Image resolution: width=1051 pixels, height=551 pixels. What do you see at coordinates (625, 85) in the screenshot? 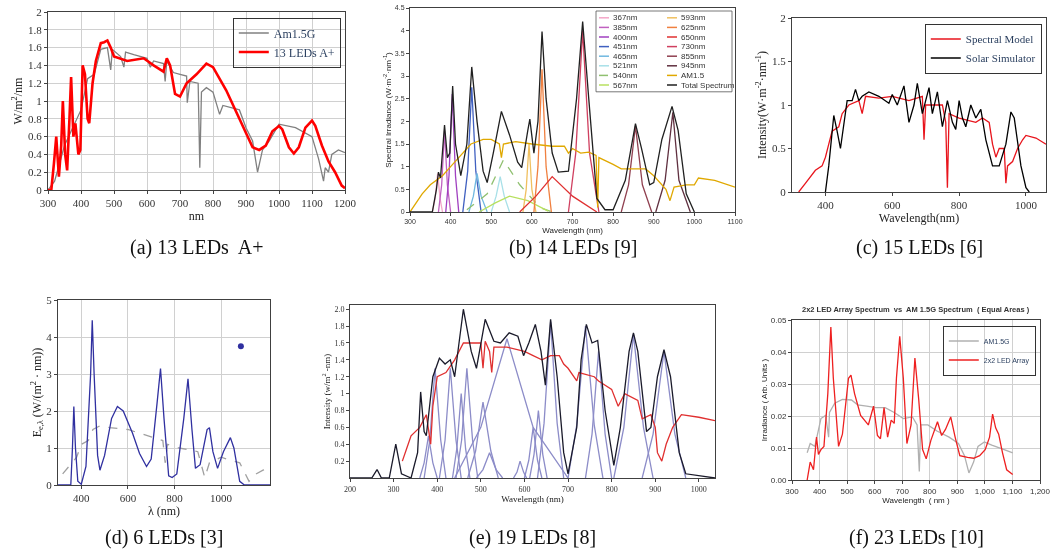
I see `legend-label: 567nm` at bounding box center [625, 85].